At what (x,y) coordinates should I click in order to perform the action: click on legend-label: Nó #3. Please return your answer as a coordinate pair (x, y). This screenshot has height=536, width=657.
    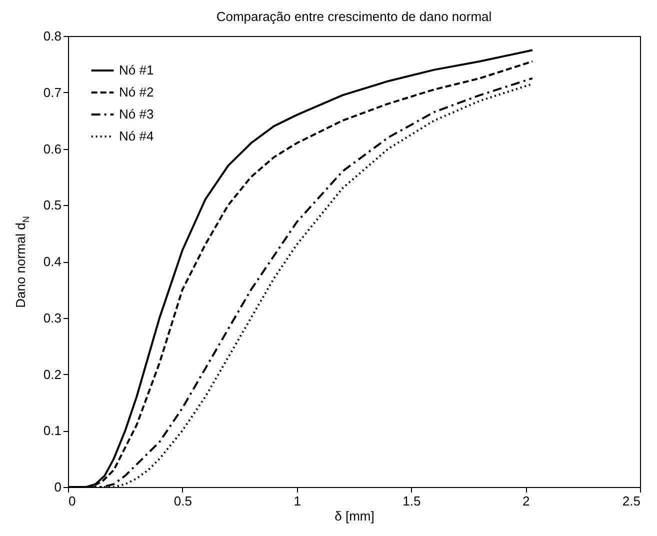
    Looking at the image, I should click on (136, 114).